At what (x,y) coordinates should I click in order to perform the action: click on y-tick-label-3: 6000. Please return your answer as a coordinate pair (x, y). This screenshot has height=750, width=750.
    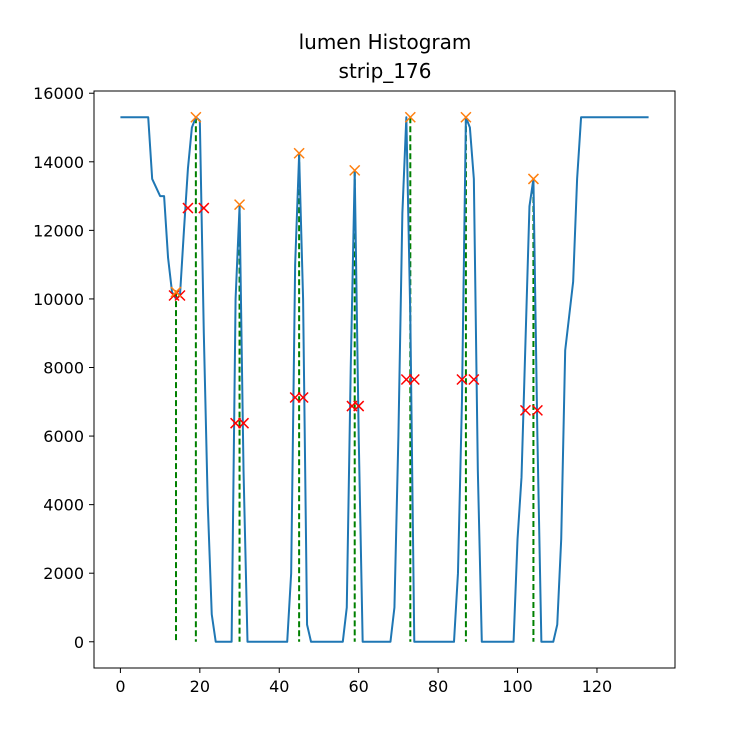
    Looking at the image, I should click on (63, 436).